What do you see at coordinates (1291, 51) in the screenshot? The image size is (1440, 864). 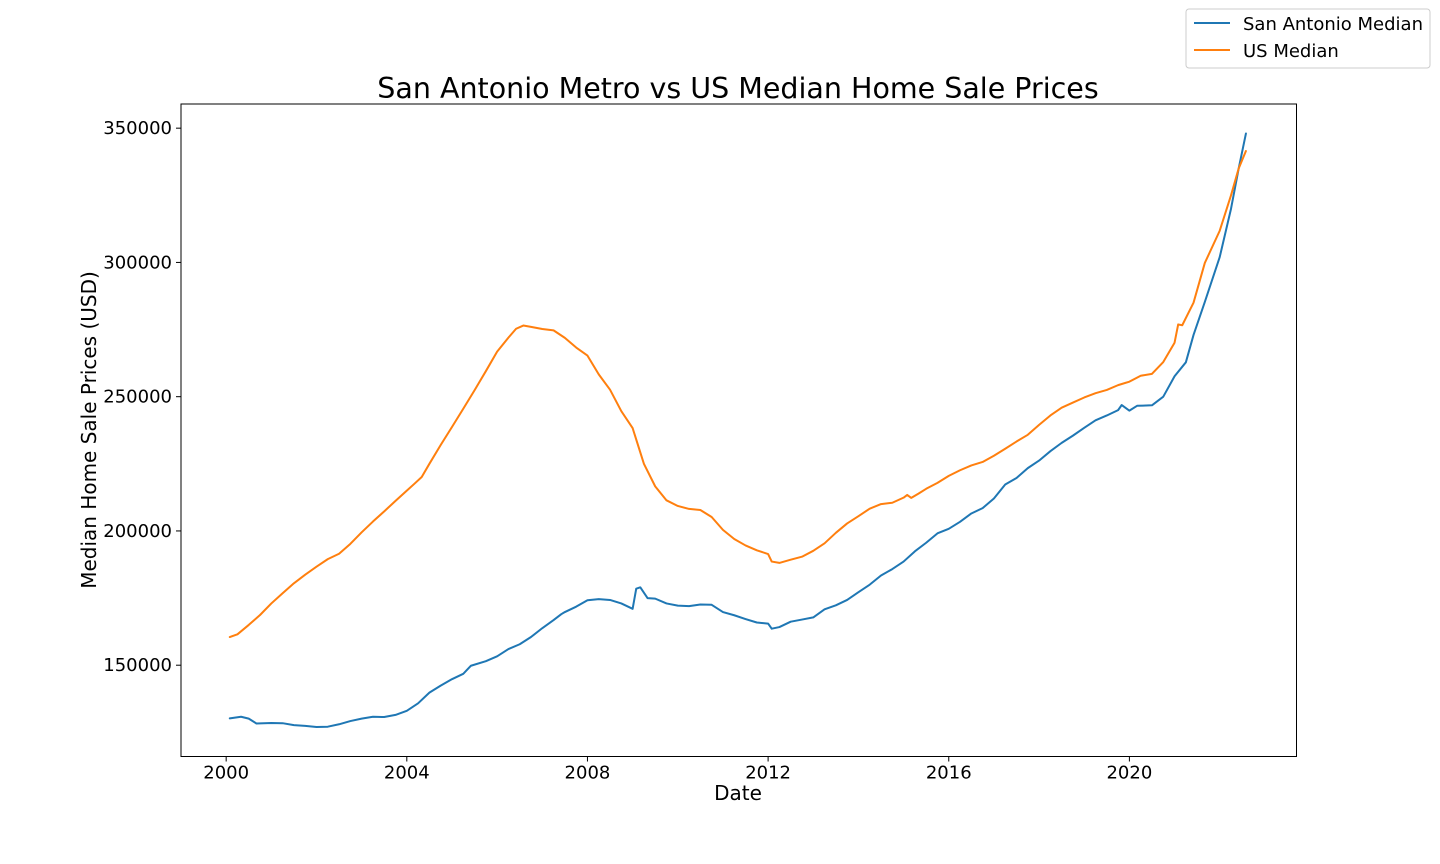 I see `legend-label-us: US Median` at bounding box center [1291, 51].